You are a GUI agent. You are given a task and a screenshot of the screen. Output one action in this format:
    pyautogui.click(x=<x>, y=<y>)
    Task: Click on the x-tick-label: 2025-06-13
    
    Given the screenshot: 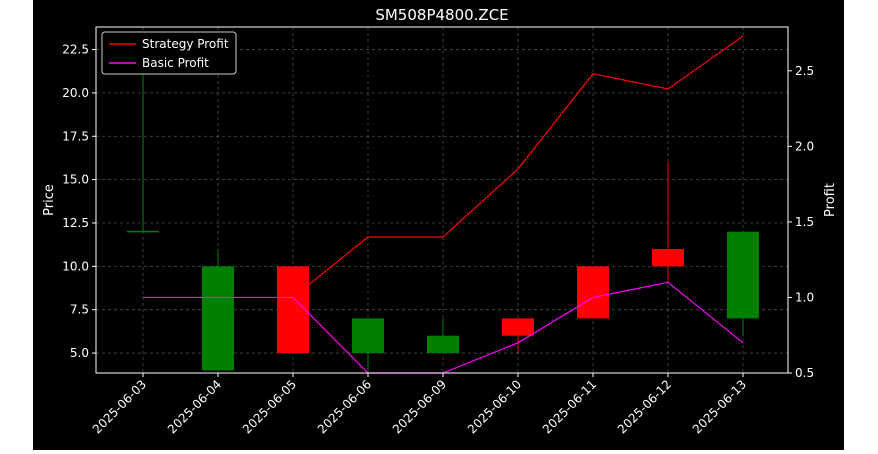 What is the action you would take?
    pyautogui.click(x=719, y=406)
    